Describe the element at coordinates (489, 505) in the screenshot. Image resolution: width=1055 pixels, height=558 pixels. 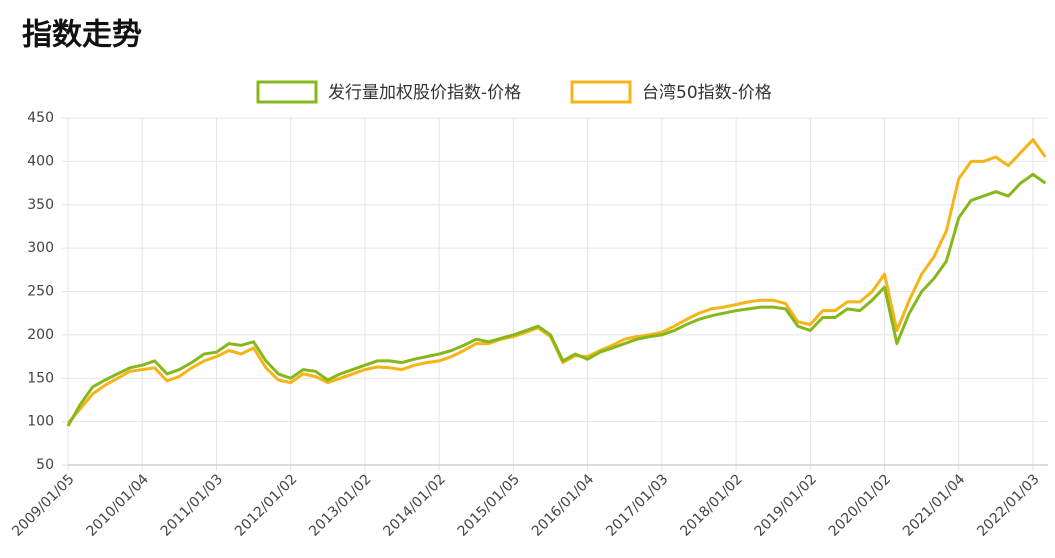
I see `x-tick-label: 2015/01/05` at that location.